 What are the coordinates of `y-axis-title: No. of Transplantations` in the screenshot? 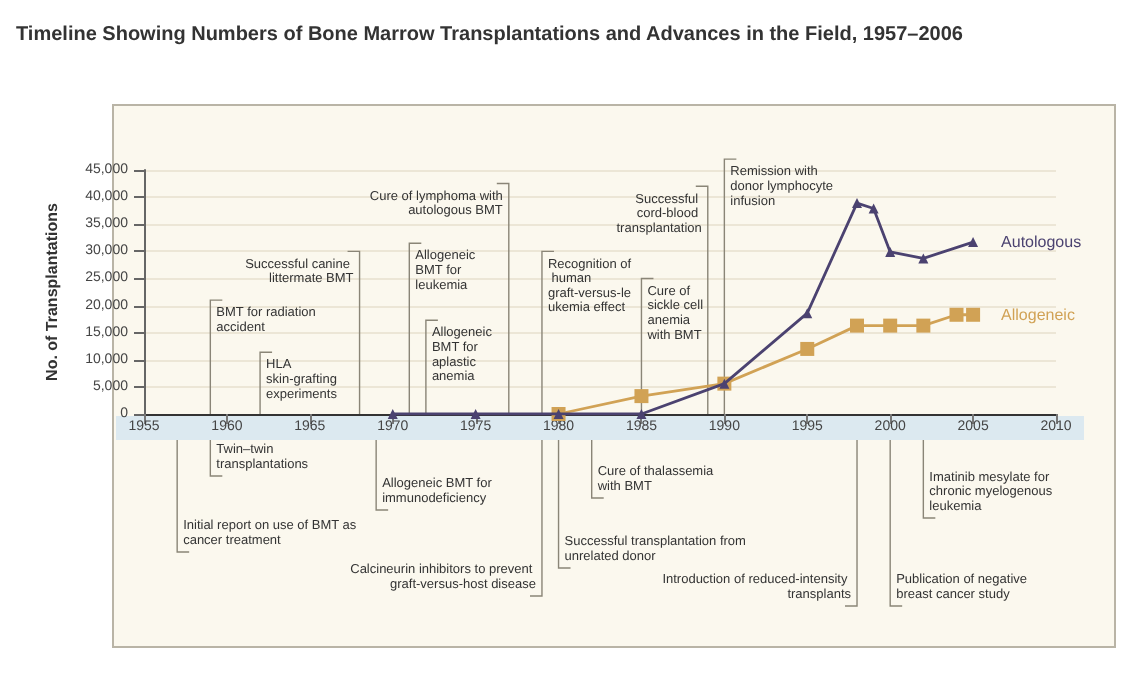 It's located at (52, 291).